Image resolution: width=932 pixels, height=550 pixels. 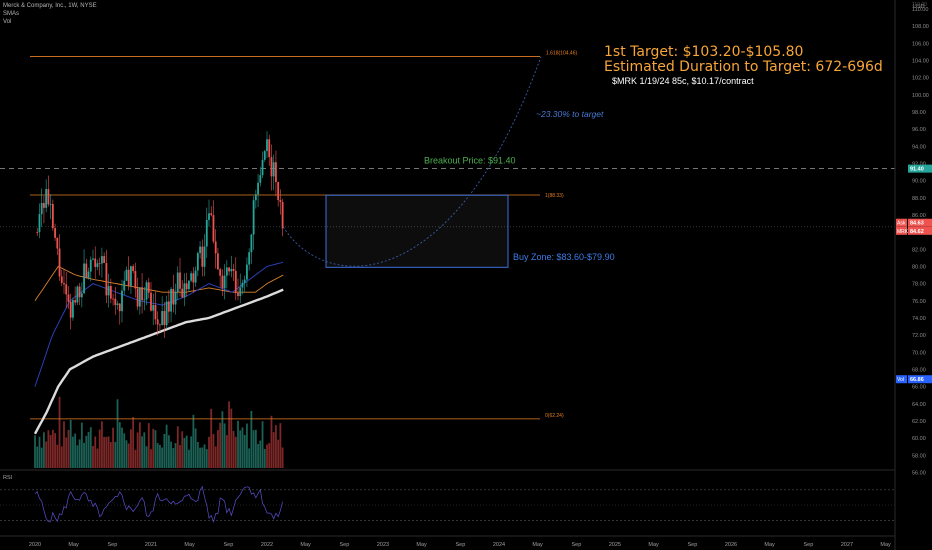 I want to click on time-tick-label: 2024, so click(x=499, y=545).